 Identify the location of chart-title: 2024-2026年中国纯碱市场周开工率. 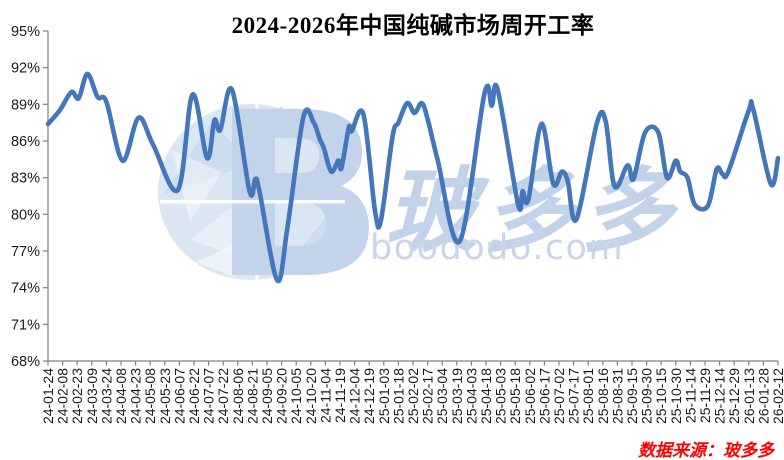
(413, 25).